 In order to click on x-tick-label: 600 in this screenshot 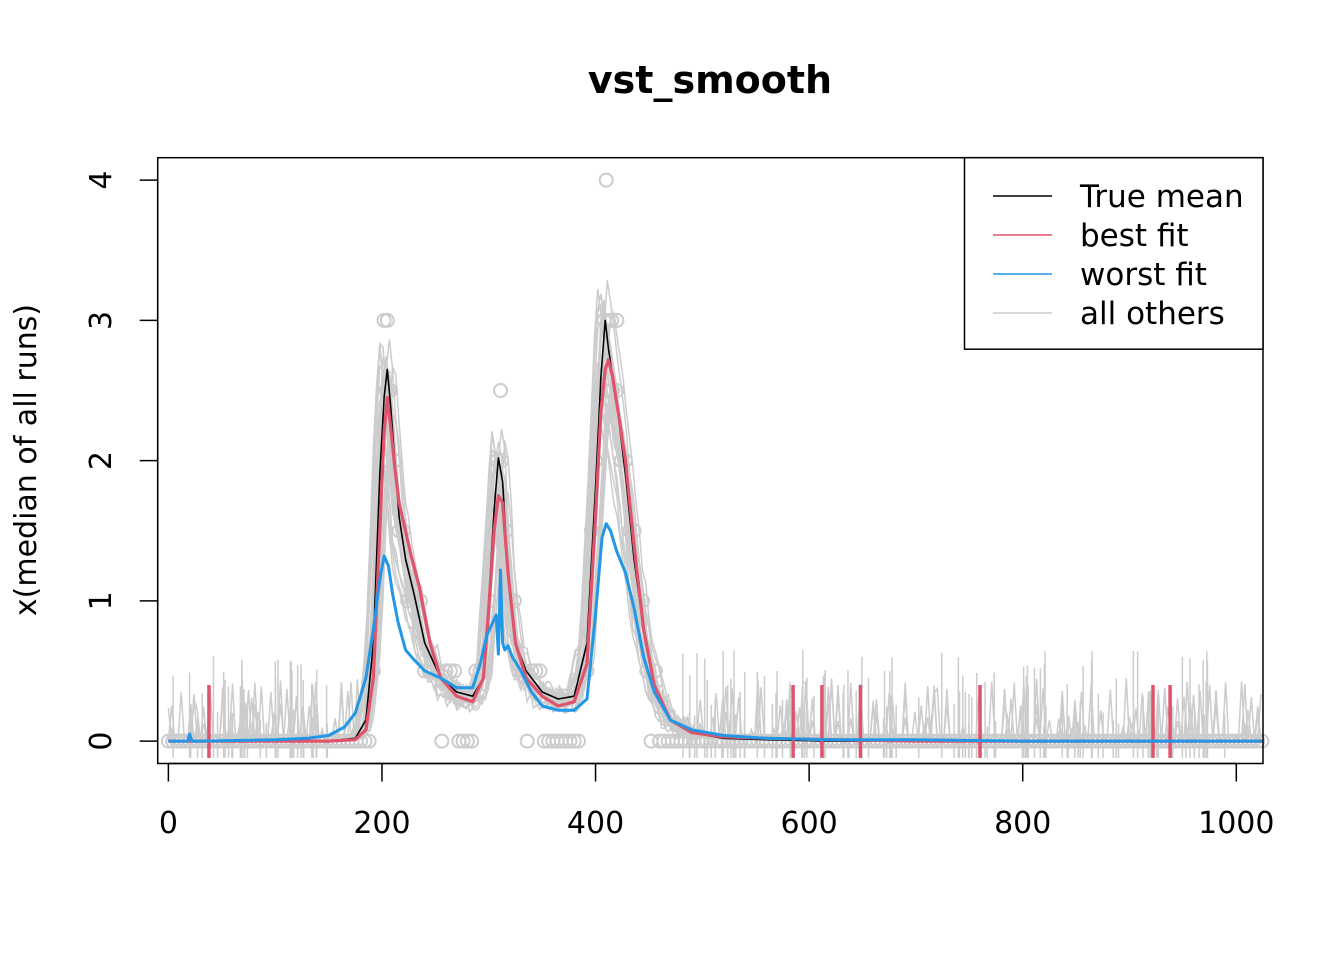, I will do `click(809, 823)`.